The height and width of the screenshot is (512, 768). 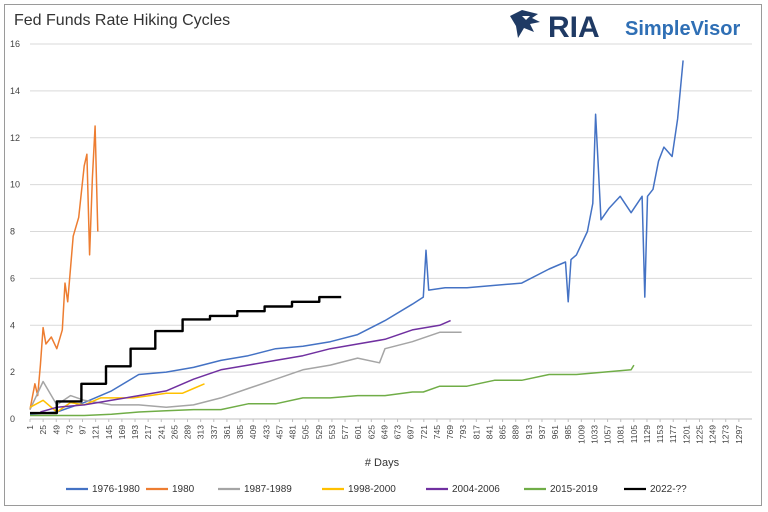 I want to click on x-tick-label: 265, so click(x=174, y=432).